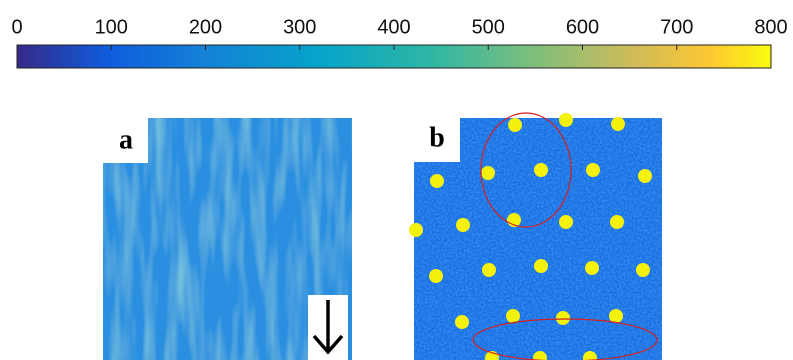 This screenshot has height=360, width=793. I want to click on arrow, so click(328, 327).